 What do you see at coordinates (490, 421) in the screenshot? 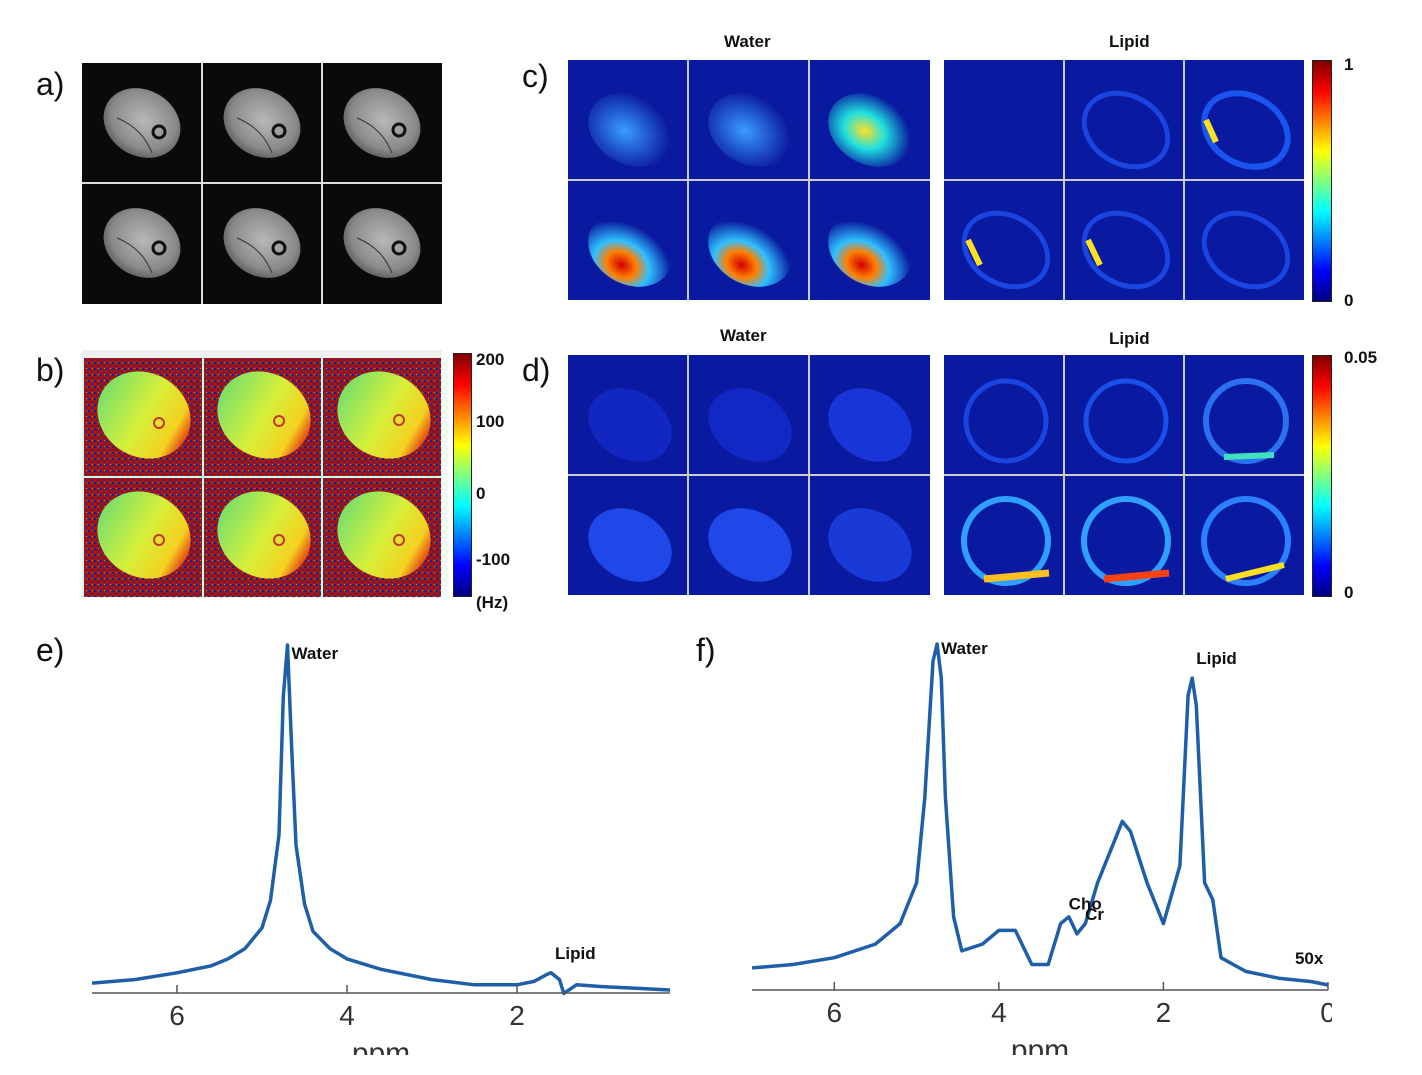
I see `colorbar-b-tick-100: 100` at bounding box center [490, 421].